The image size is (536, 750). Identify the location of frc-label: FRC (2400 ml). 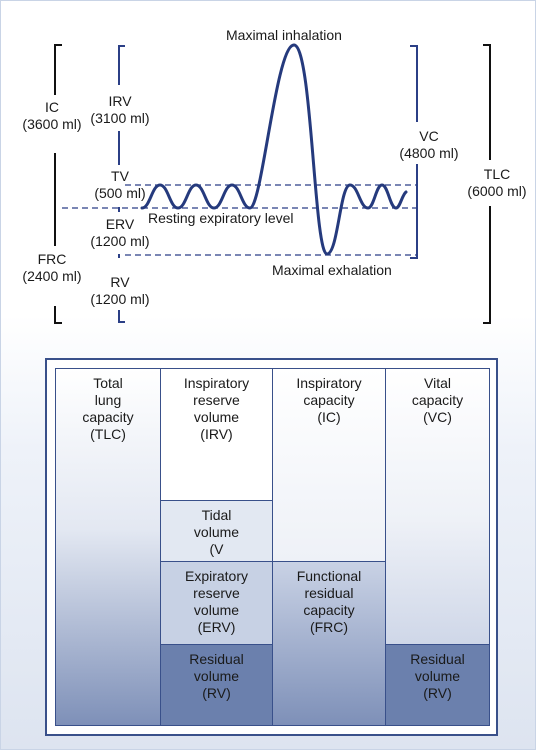
(52, 267).